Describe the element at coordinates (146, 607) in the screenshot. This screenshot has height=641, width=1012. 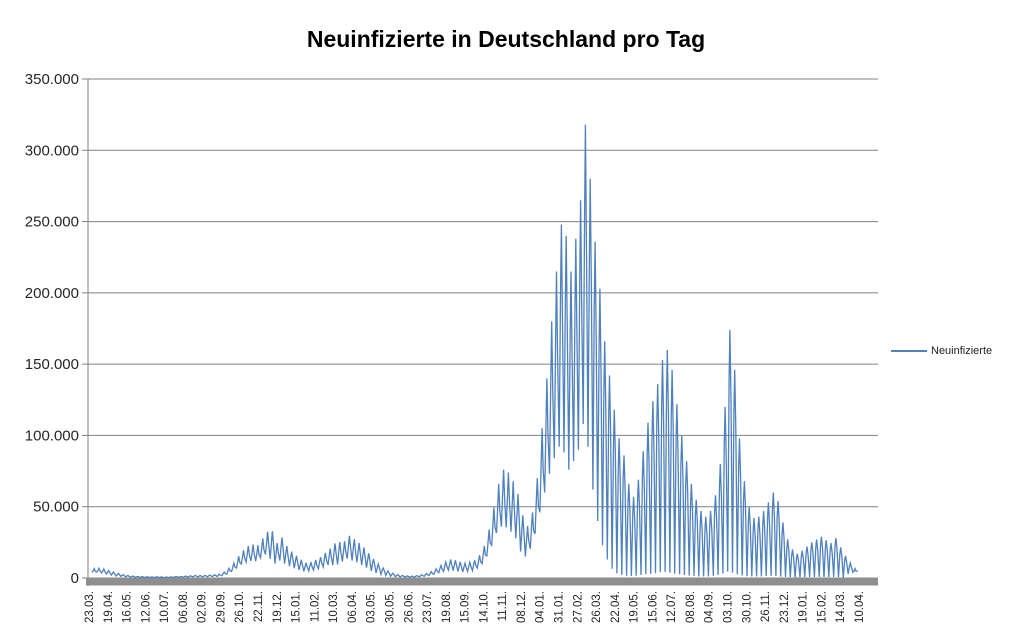
I see `x-axis-label: 12.06.` at that location.